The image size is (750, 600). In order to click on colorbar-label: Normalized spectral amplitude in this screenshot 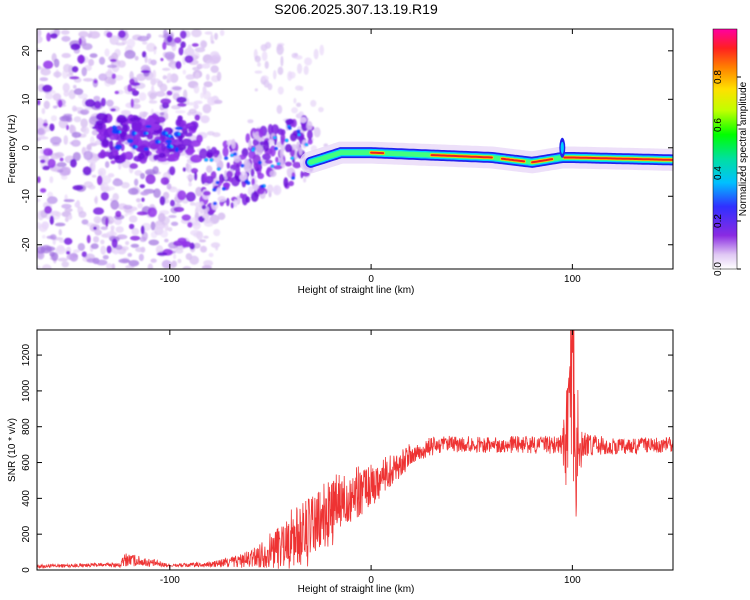, I will do `click(743, 148)`.